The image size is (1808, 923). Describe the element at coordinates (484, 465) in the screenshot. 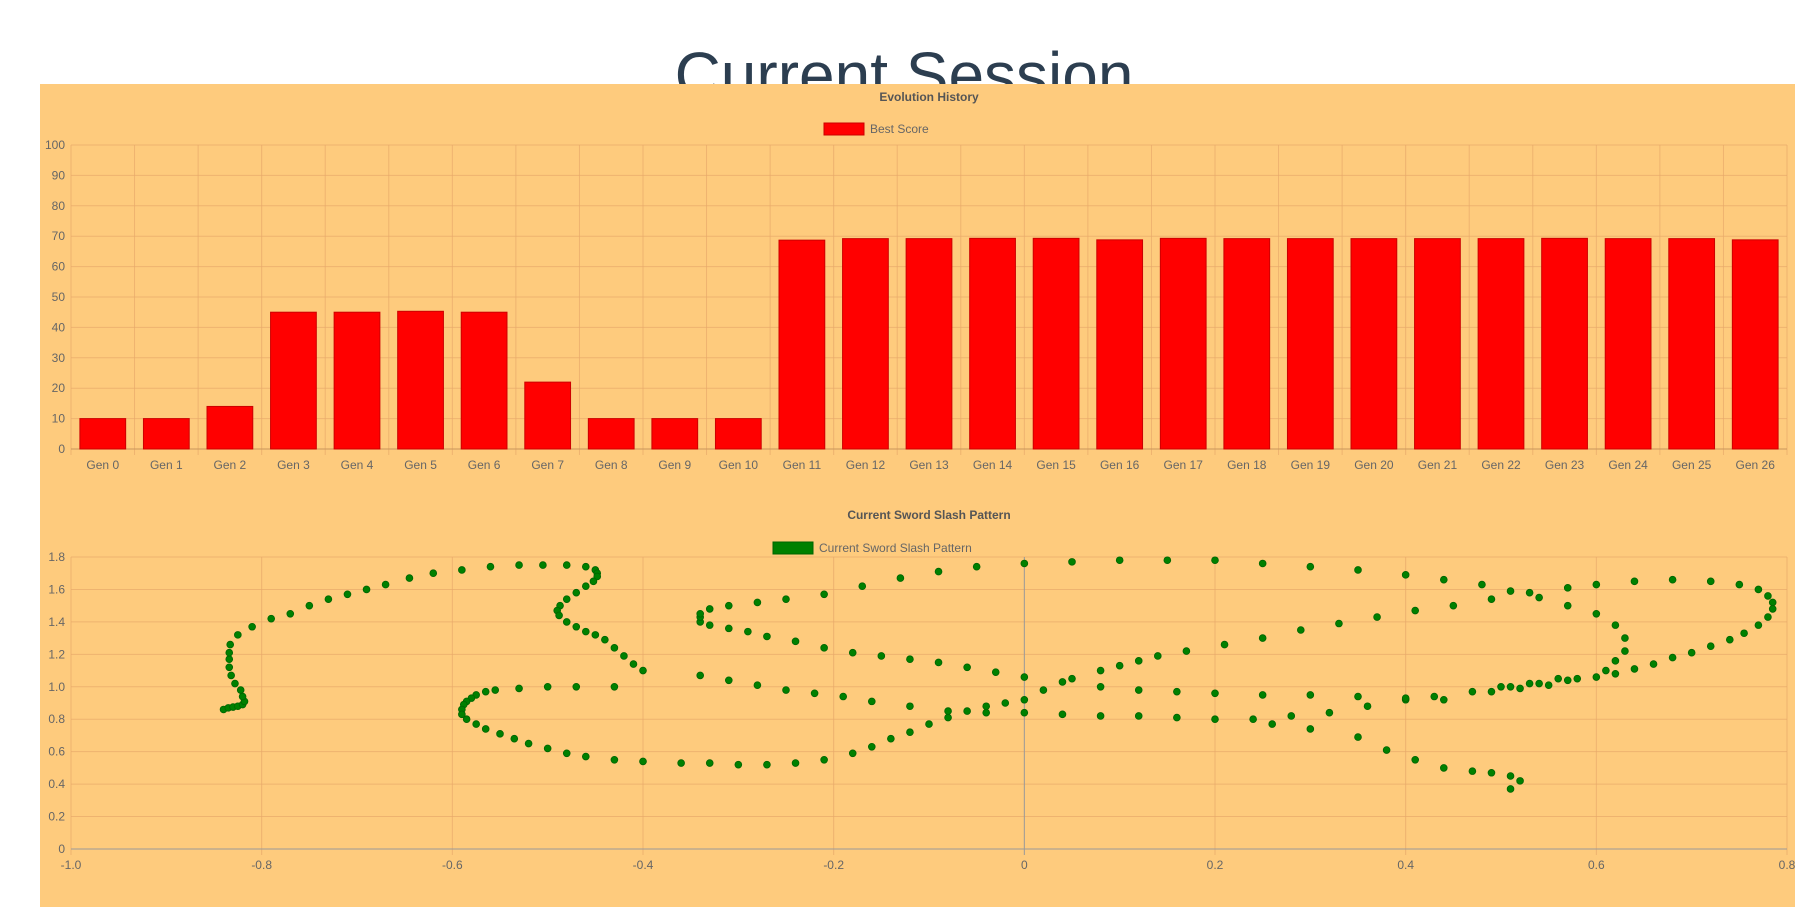

I see `bar-x-tick-label: Gen 6` at that location.